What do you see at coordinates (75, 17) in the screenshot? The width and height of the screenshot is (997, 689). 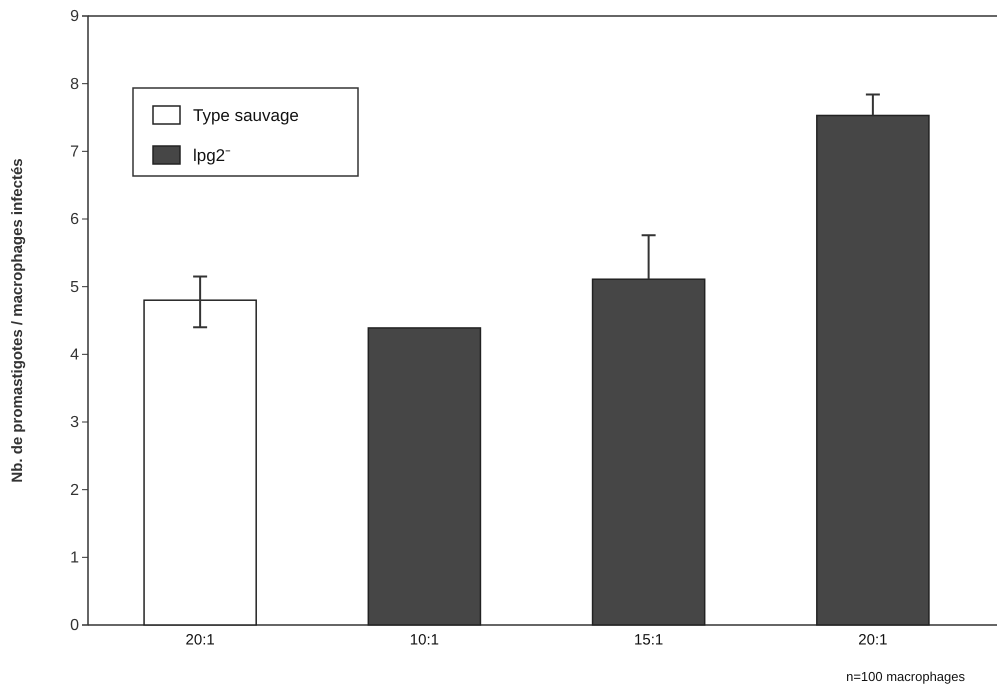 I see `y-tick-label: 9` at bounding box center [75, 17].